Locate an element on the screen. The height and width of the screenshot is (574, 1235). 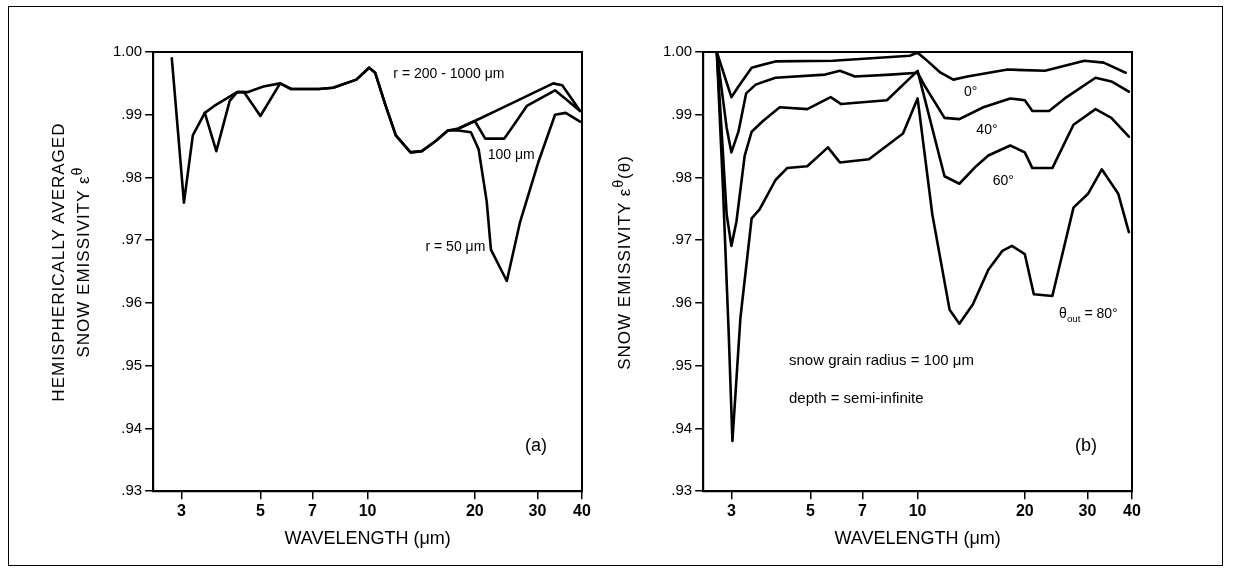
series-label: 60° is located at coordinates (1003, 179).